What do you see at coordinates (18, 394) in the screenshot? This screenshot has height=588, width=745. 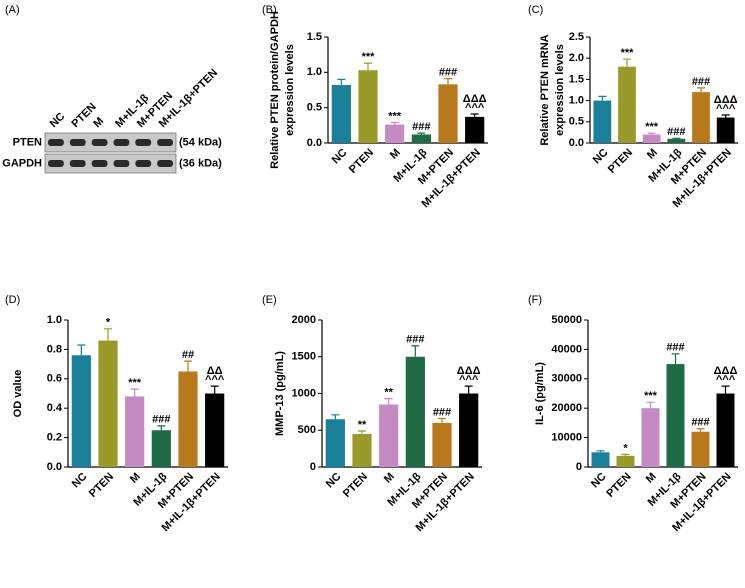 I see `y-axis-label: OD value` at bounding box center [18, 394].